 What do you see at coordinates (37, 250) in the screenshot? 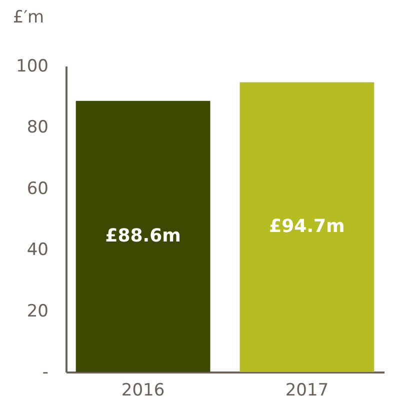
I see `y-tick-label: 40` at bounding box center [37, 250].